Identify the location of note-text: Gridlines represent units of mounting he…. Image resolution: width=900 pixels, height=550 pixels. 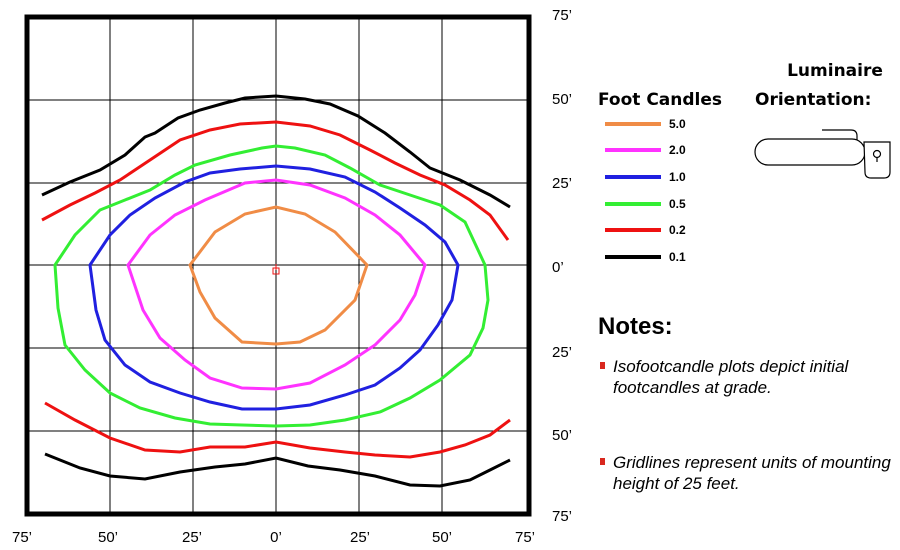
(752, 473).